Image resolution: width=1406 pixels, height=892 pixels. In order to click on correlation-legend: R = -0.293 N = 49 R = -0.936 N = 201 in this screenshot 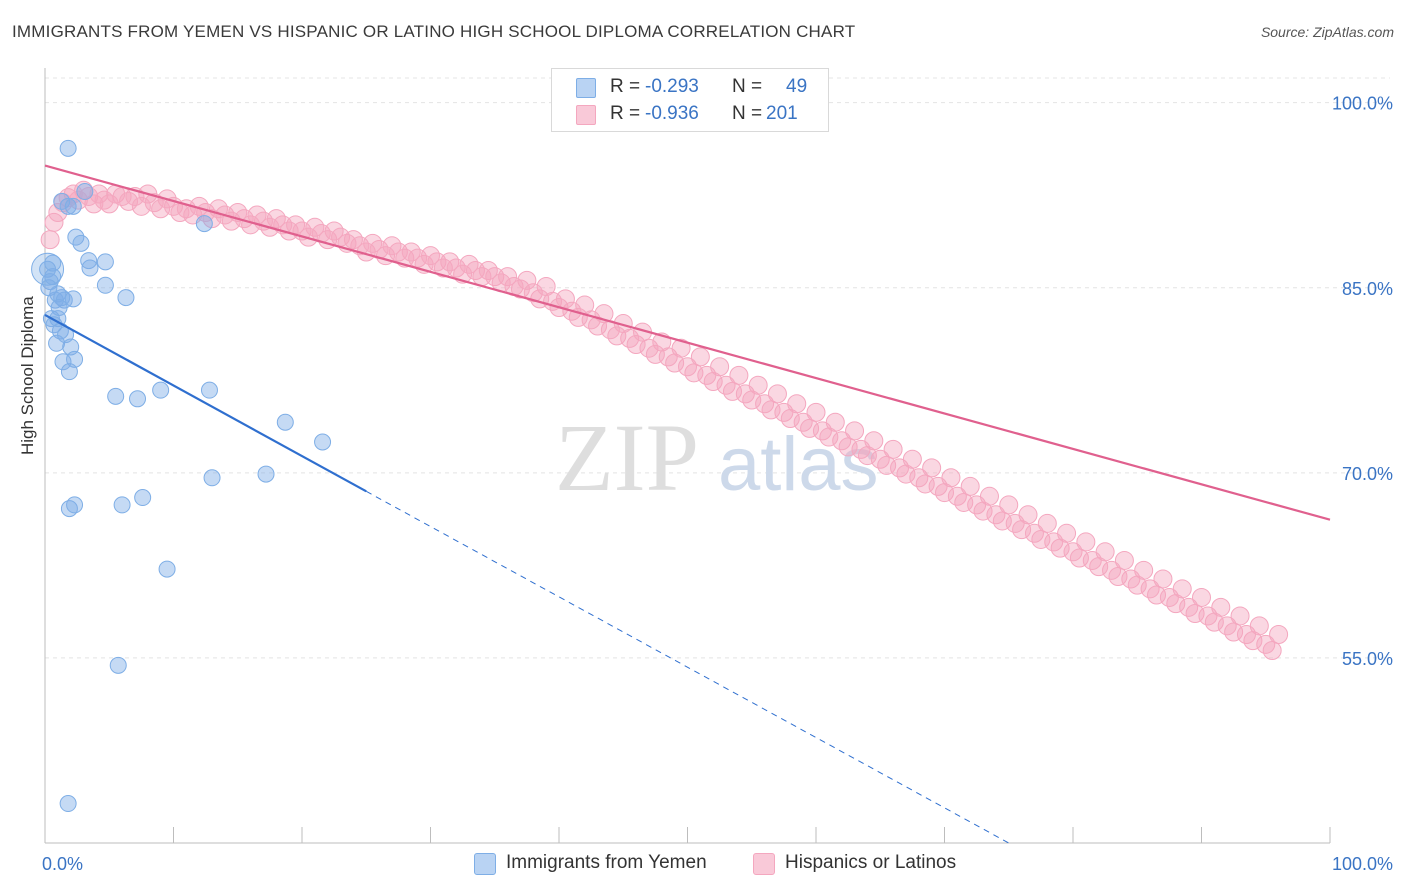, I will do `click(690, 100)`.